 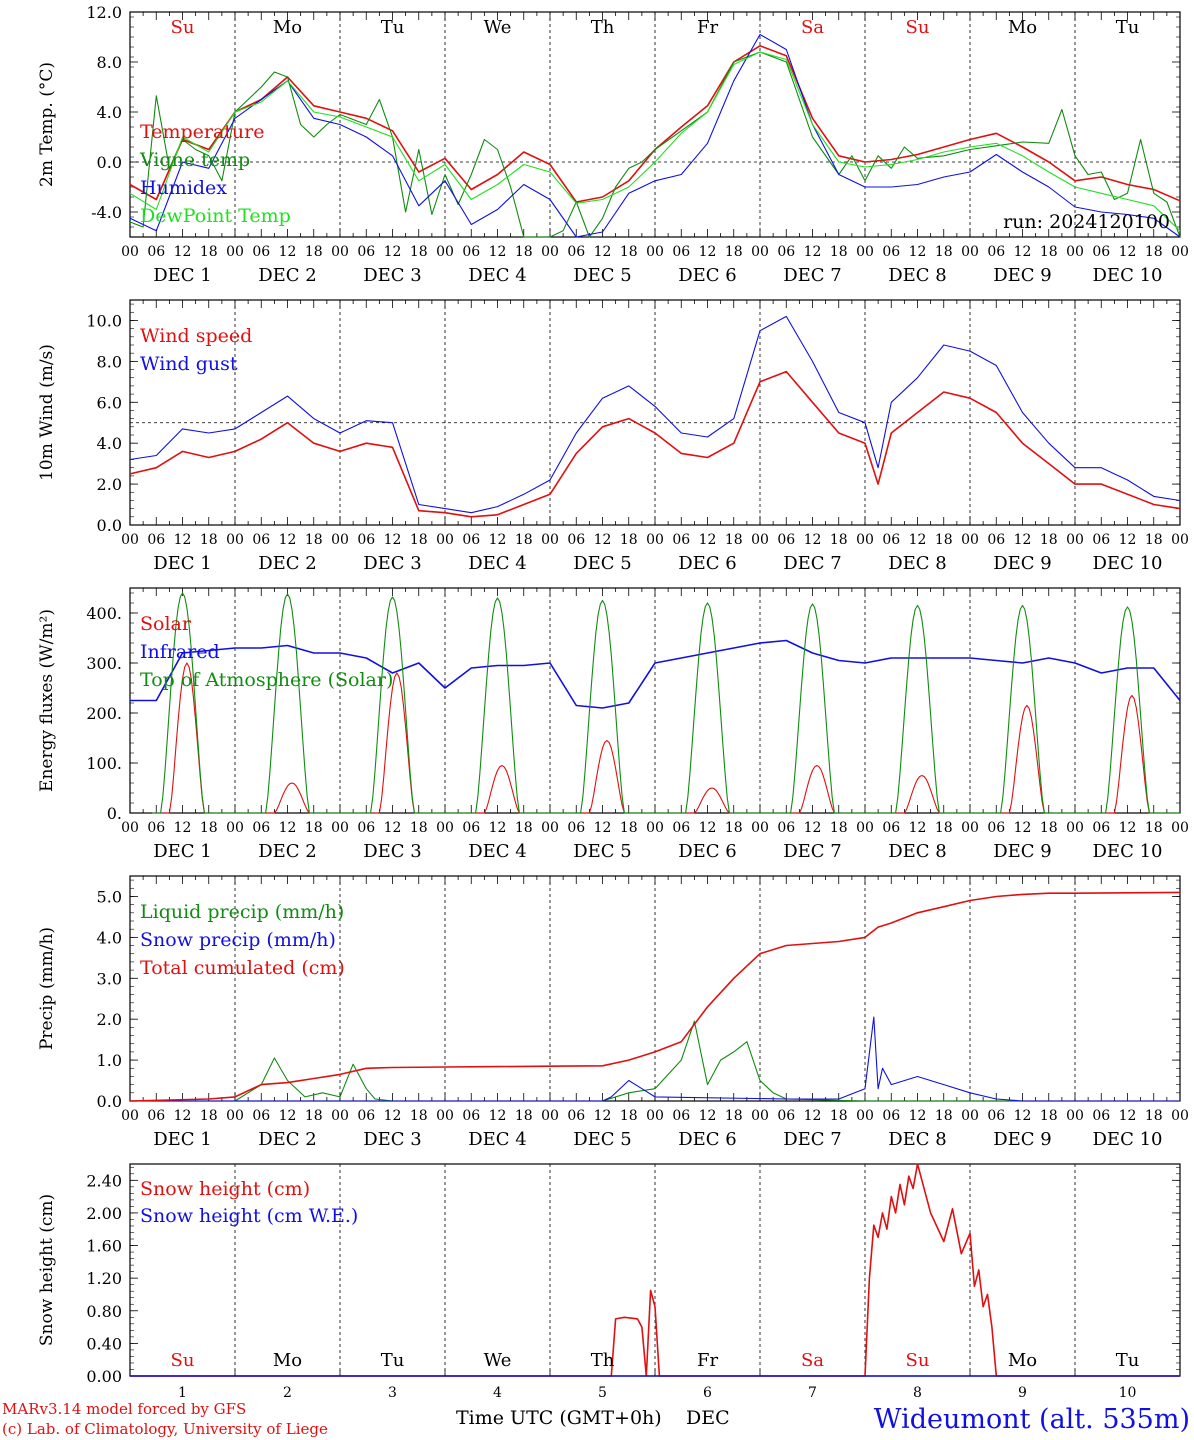 What do you see at coordinates (392, 1393) in the screenshot?
I see `day-number: 3` at bounding box center [392, 1393].